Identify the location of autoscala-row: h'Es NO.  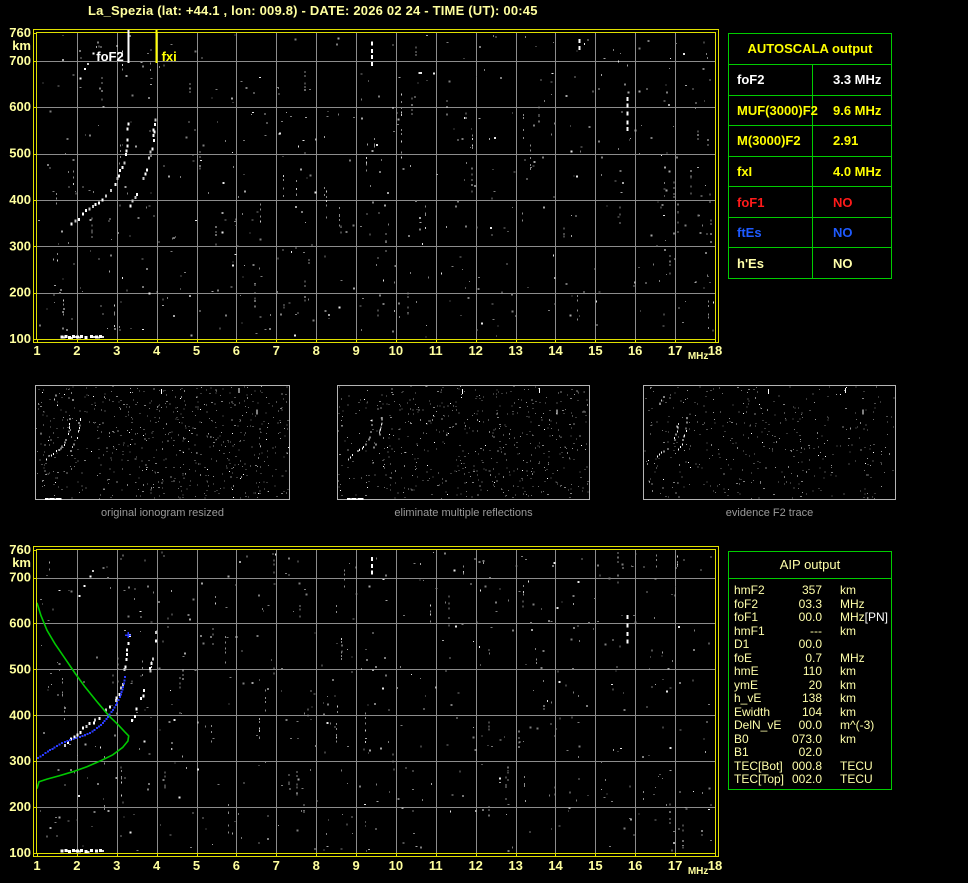
(810, 263).